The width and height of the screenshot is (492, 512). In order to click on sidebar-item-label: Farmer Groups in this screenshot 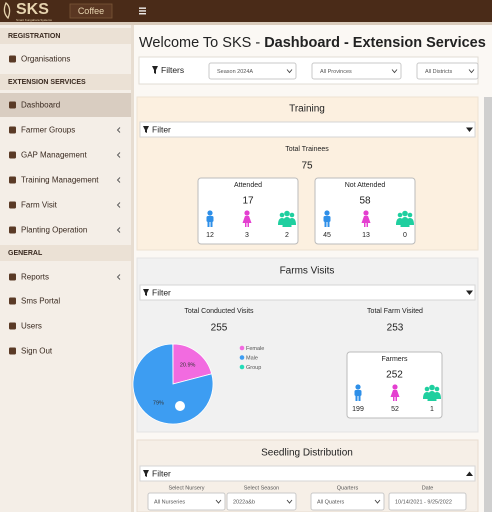, I will do `click(48, 130)`.